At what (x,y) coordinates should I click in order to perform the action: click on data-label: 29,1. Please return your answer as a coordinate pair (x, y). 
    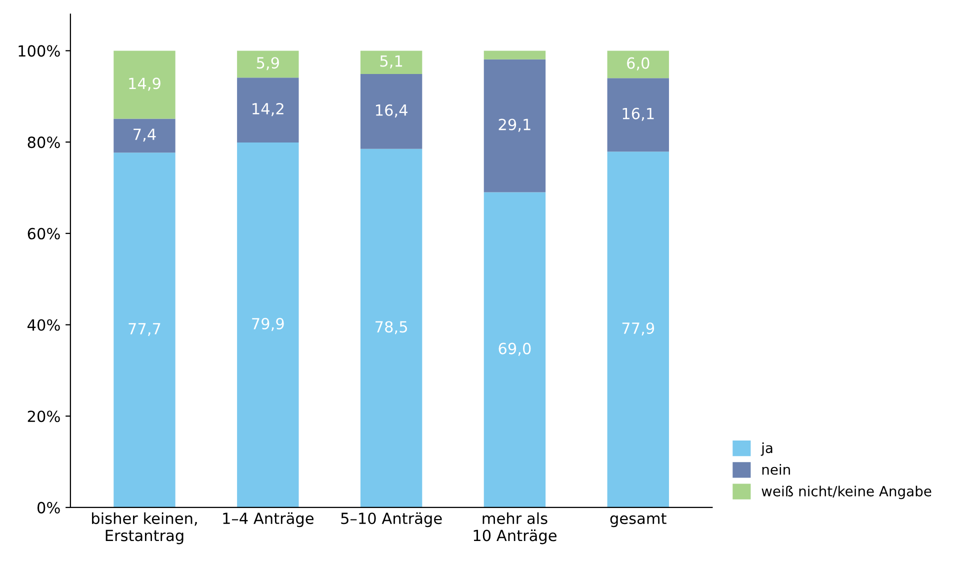
    Looking at the image, I should click on (514, 125).